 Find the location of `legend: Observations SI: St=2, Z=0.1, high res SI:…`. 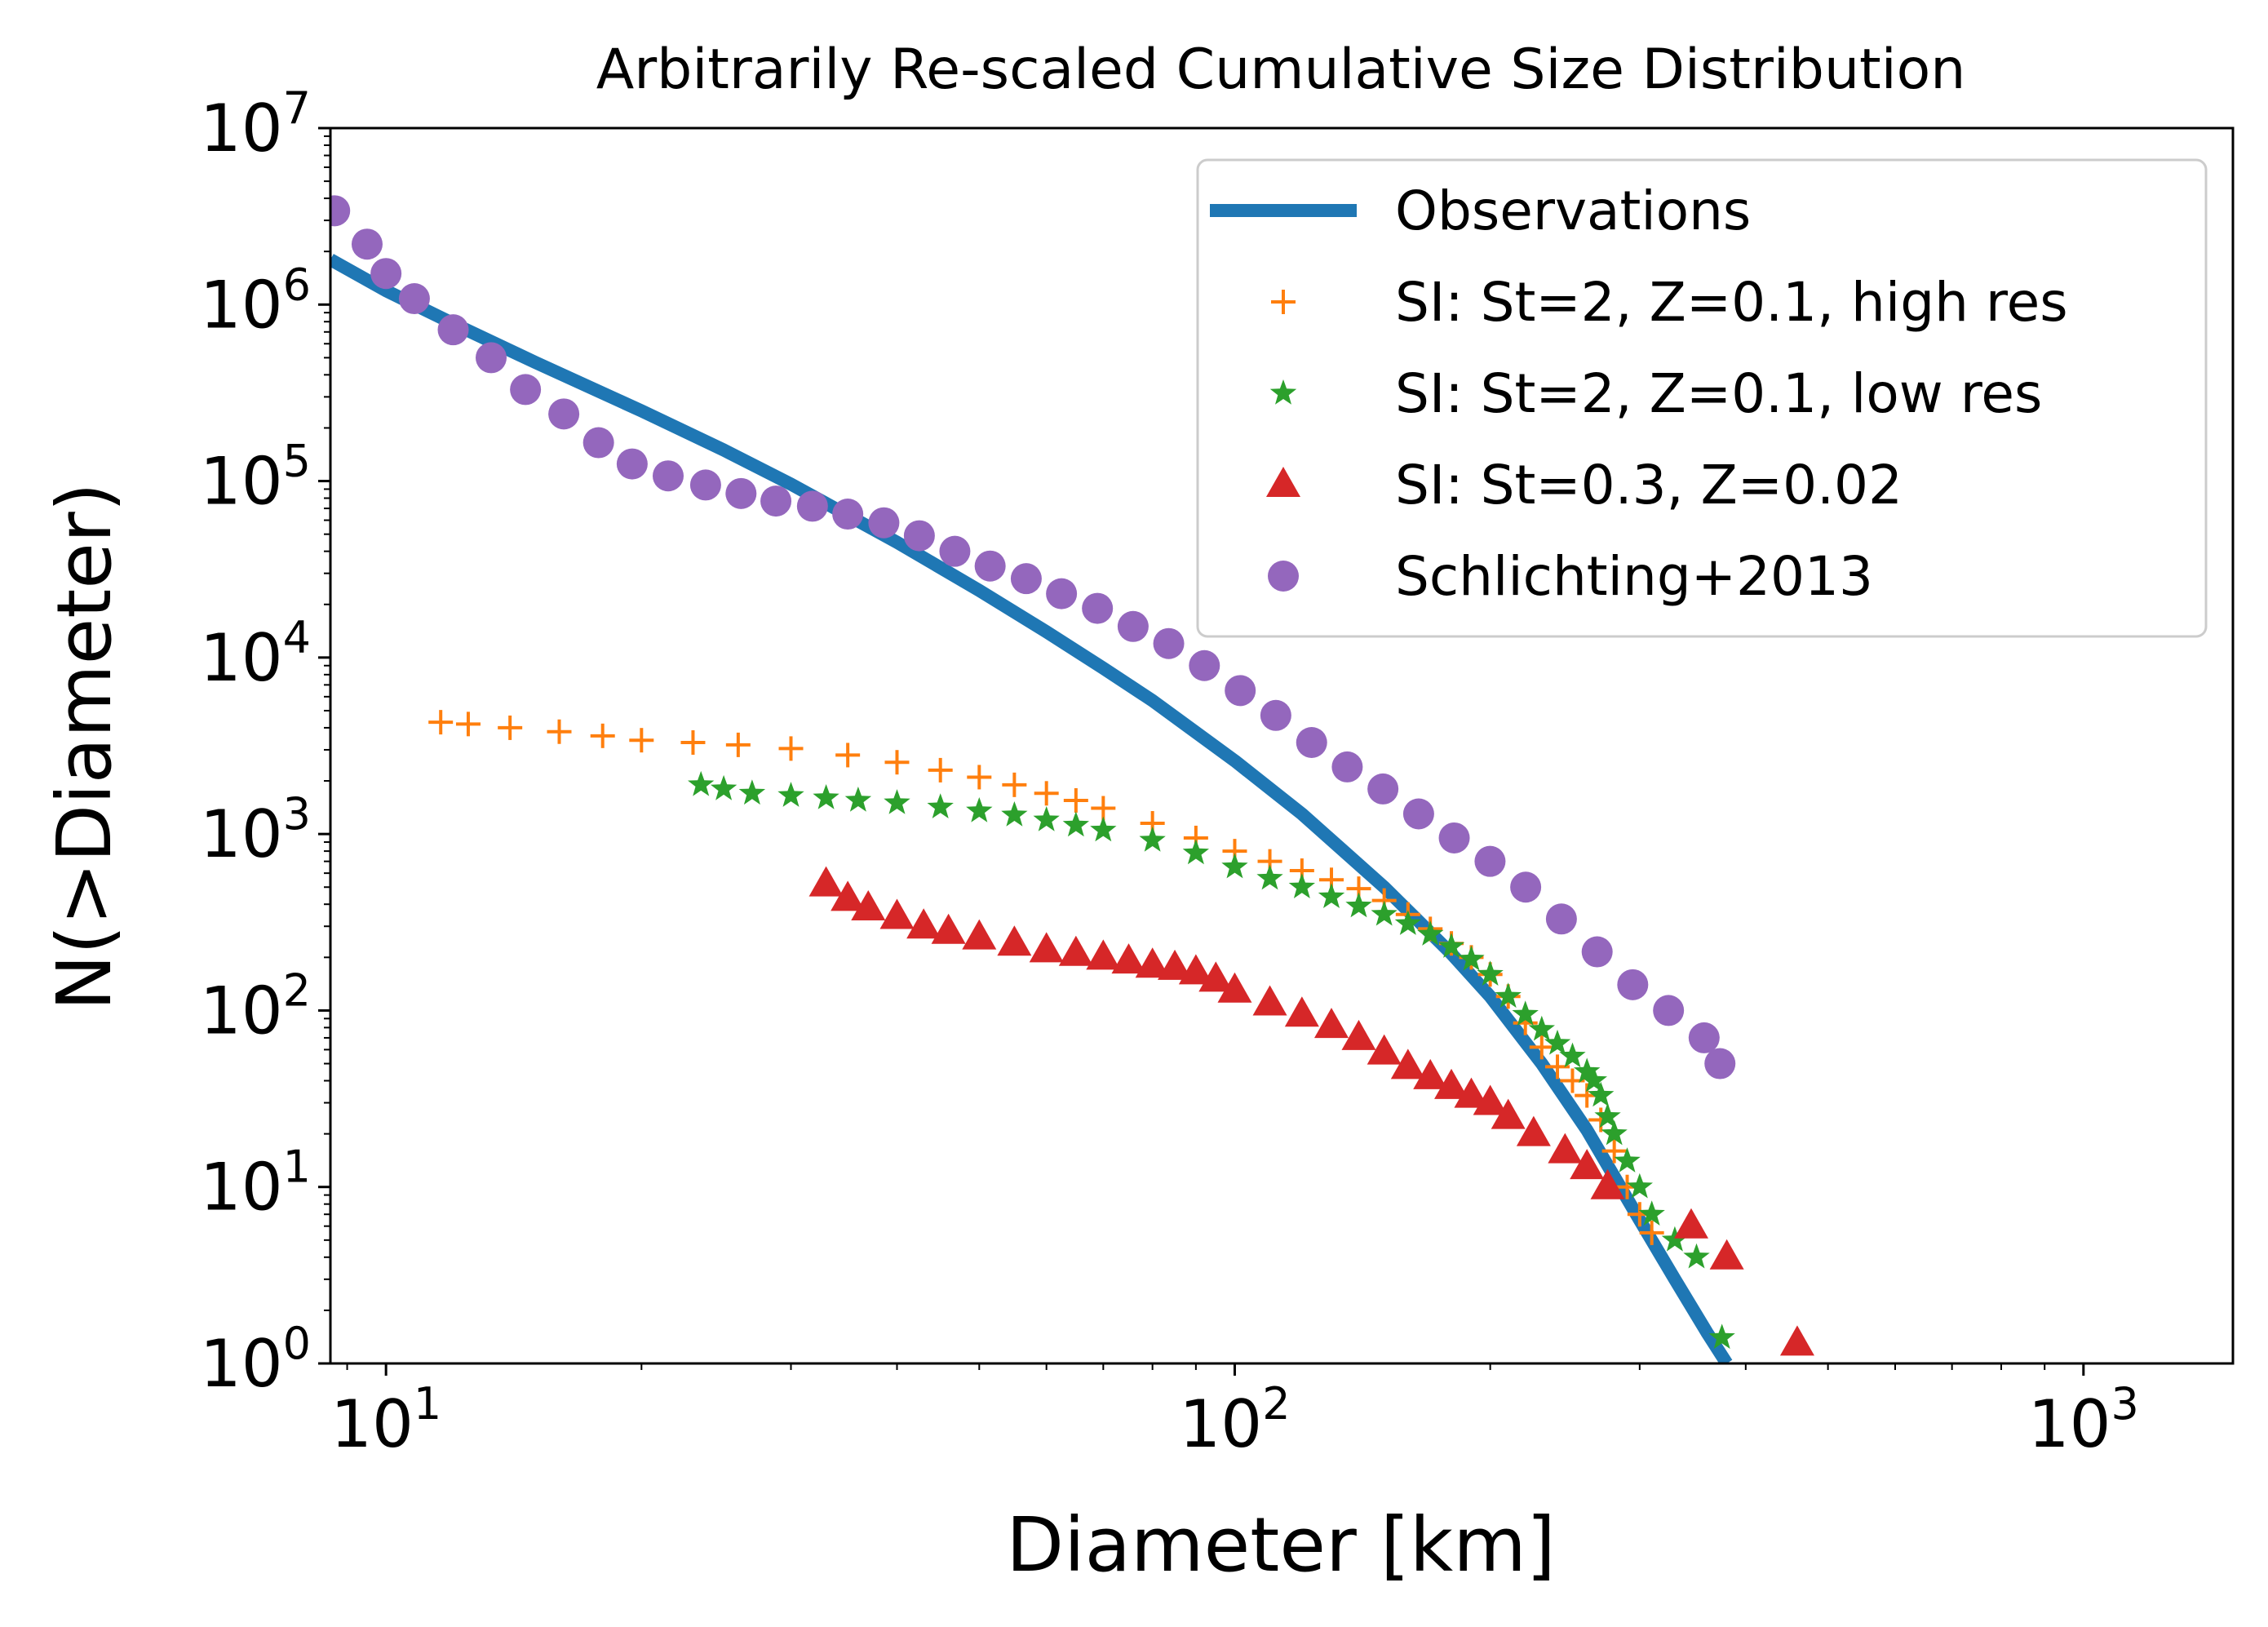

legend: Observations SI: St=2, Z=0.1, high res SI:… is located at coordinates (1702, 398).